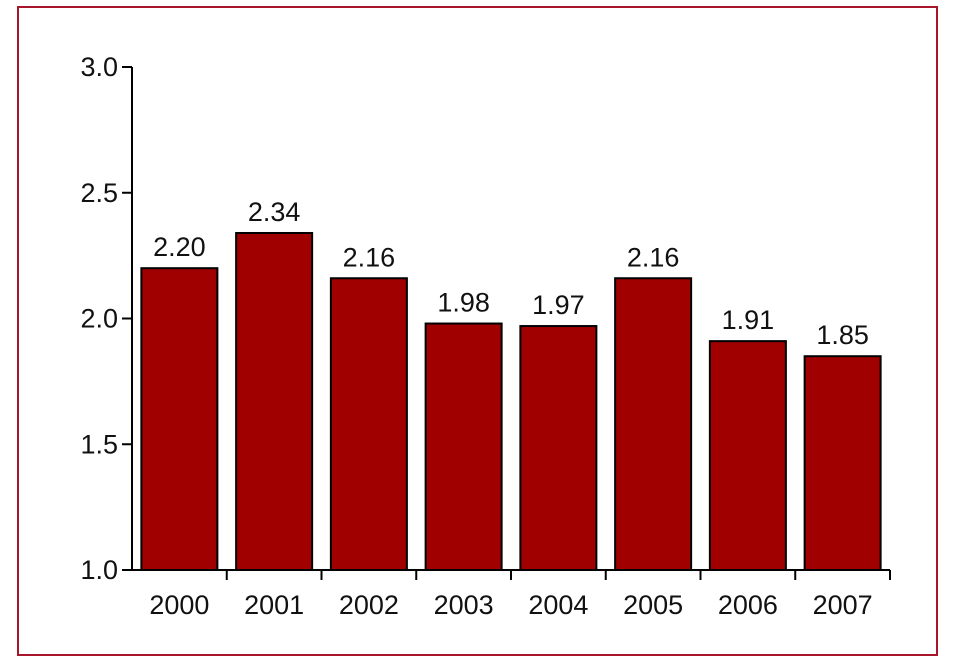 Image resolution: width=955 pixels, height=672 pixels. I want to click on bar-2004, so click(558, 448).